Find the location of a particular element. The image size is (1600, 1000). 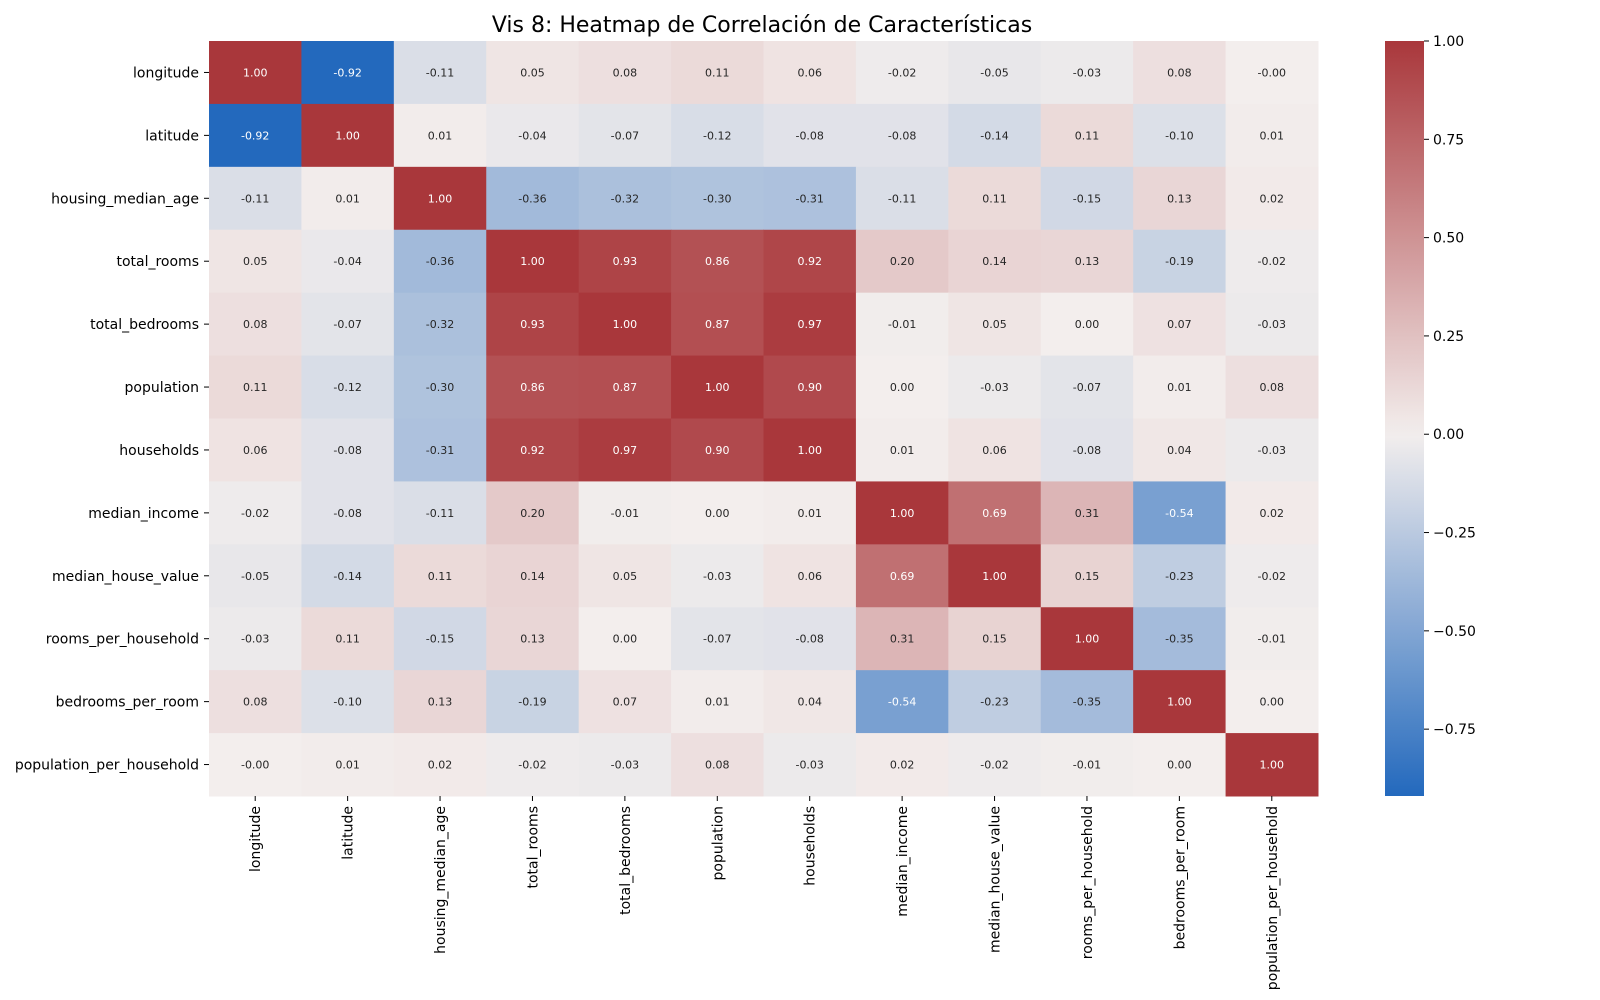

x-tick-label: housing_median_age is located at coordinates (441, 880).